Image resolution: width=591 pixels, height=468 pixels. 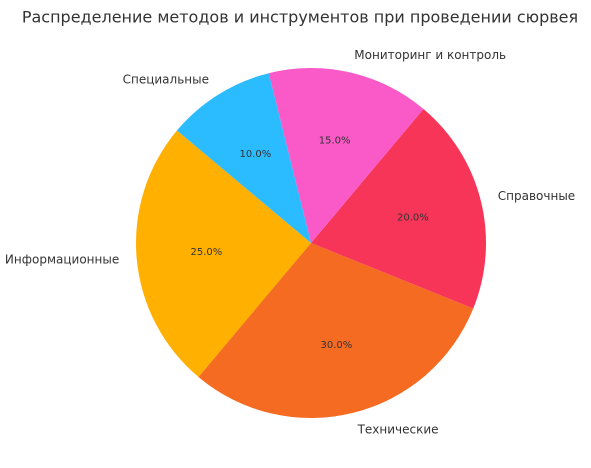 I want to click on slice-label: Справочные, so click(x=536, y=196).